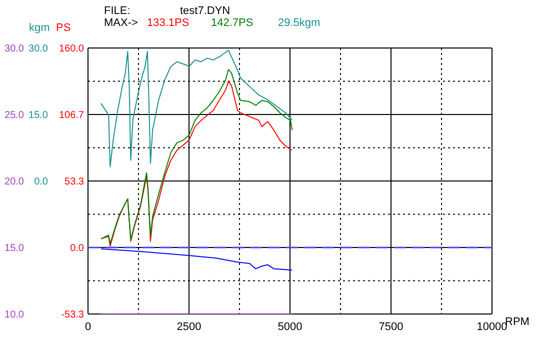 This screenshot has width=540, height=340. What do you see at coordinates (492, 326) in the screenshot?
I see `x-tick-label: 10000` at bounding box center [492, 326].